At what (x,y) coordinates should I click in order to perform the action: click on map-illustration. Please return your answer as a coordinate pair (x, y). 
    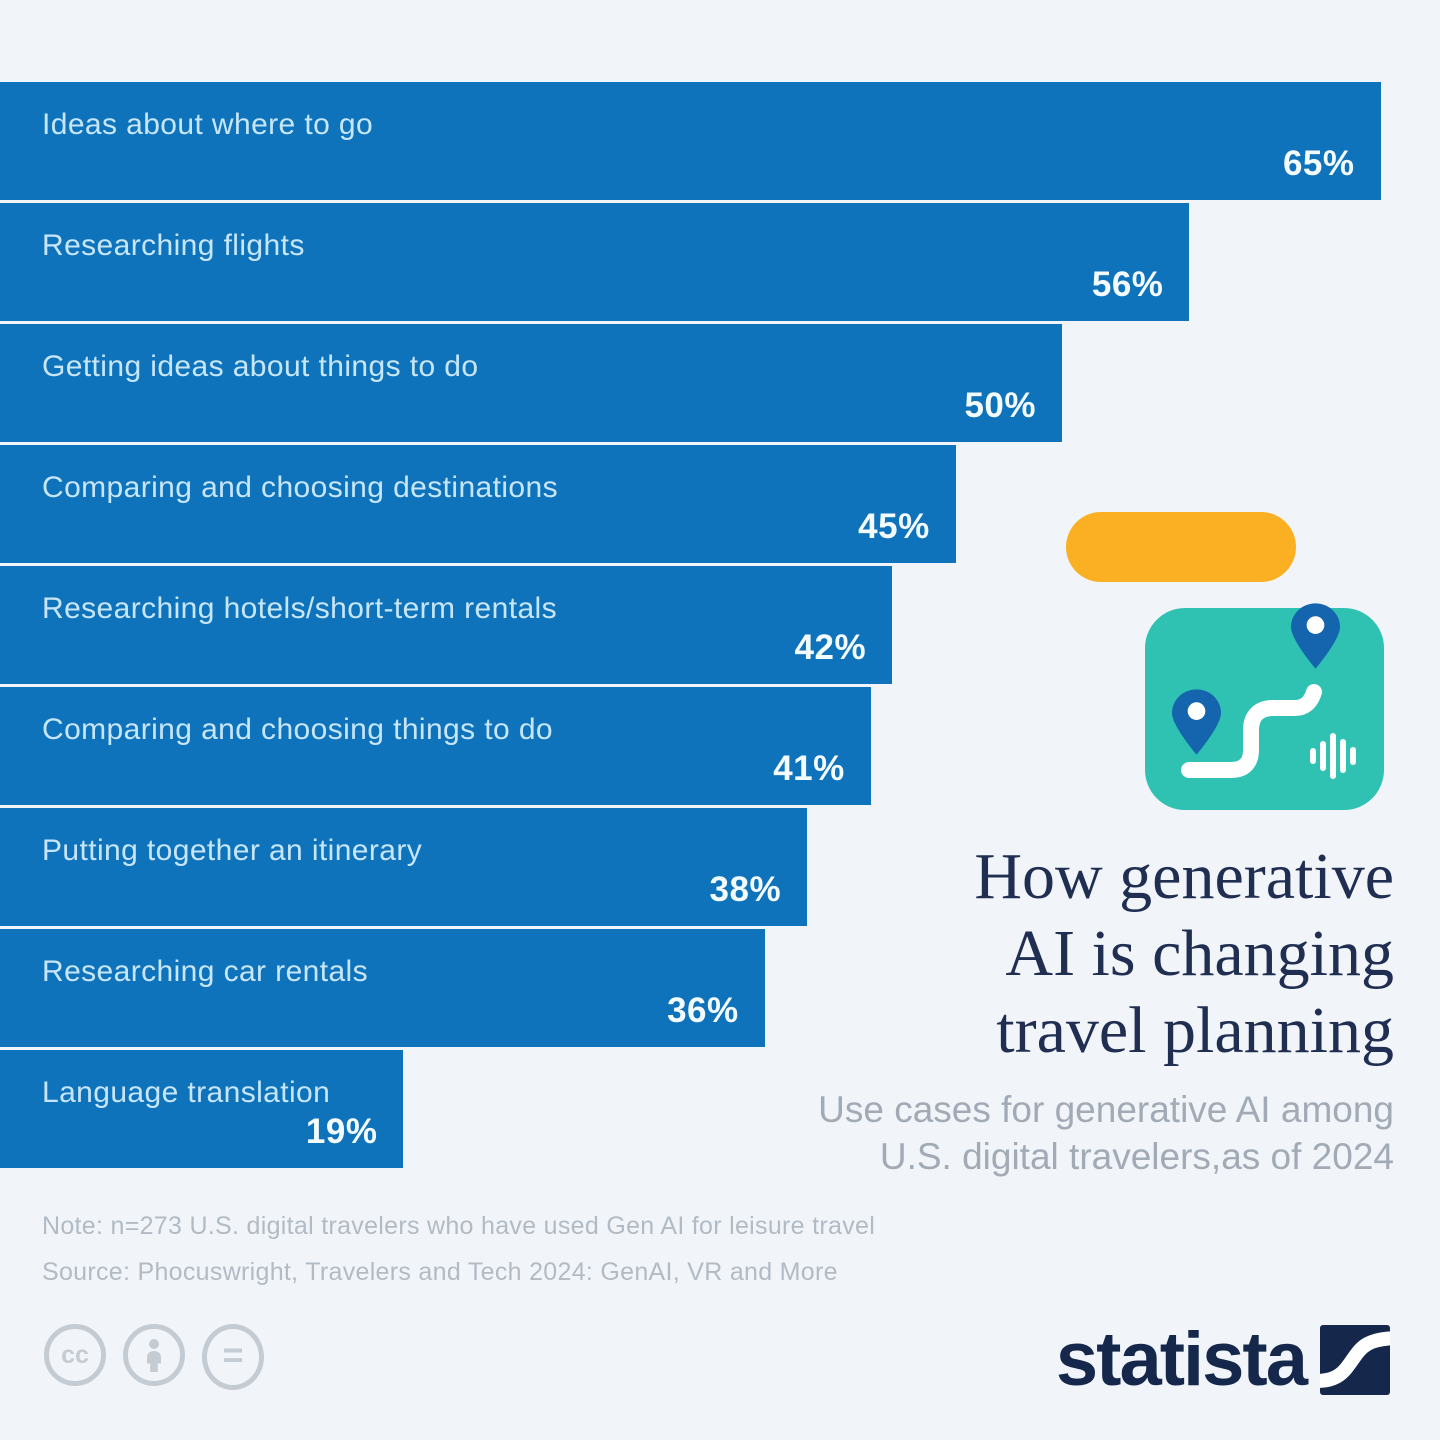
    Looking at the image, I should click on (1264, 709).